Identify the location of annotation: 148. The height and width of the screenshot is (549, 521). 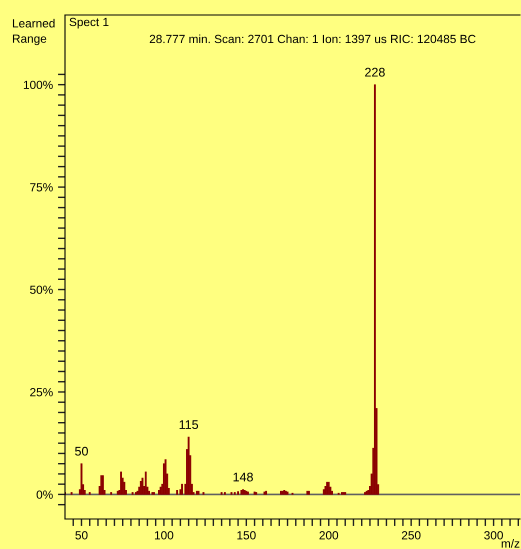
(243, 477).